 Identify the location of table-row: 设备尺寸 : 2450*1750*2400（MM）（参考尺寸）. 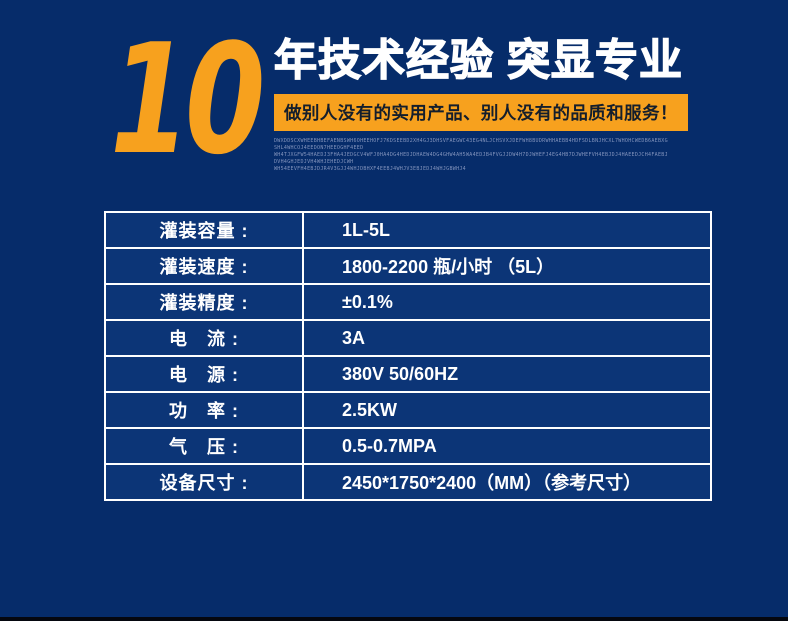
(408, 482).